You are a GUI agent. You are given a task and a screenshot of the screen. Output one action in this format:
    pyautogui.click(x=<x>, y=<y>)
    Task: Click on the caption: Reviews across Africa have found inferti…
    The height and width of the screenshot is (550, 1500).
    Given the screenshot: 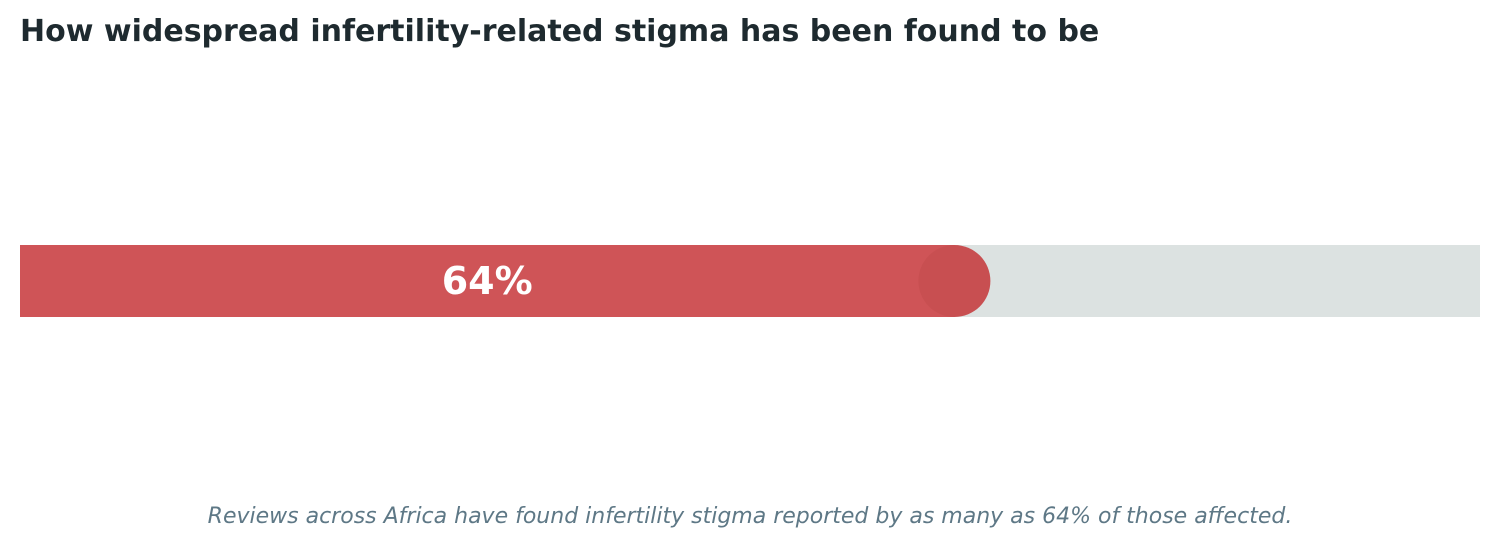 What is the action you would take?
    pyautogui.click(x=750, y=516)
    